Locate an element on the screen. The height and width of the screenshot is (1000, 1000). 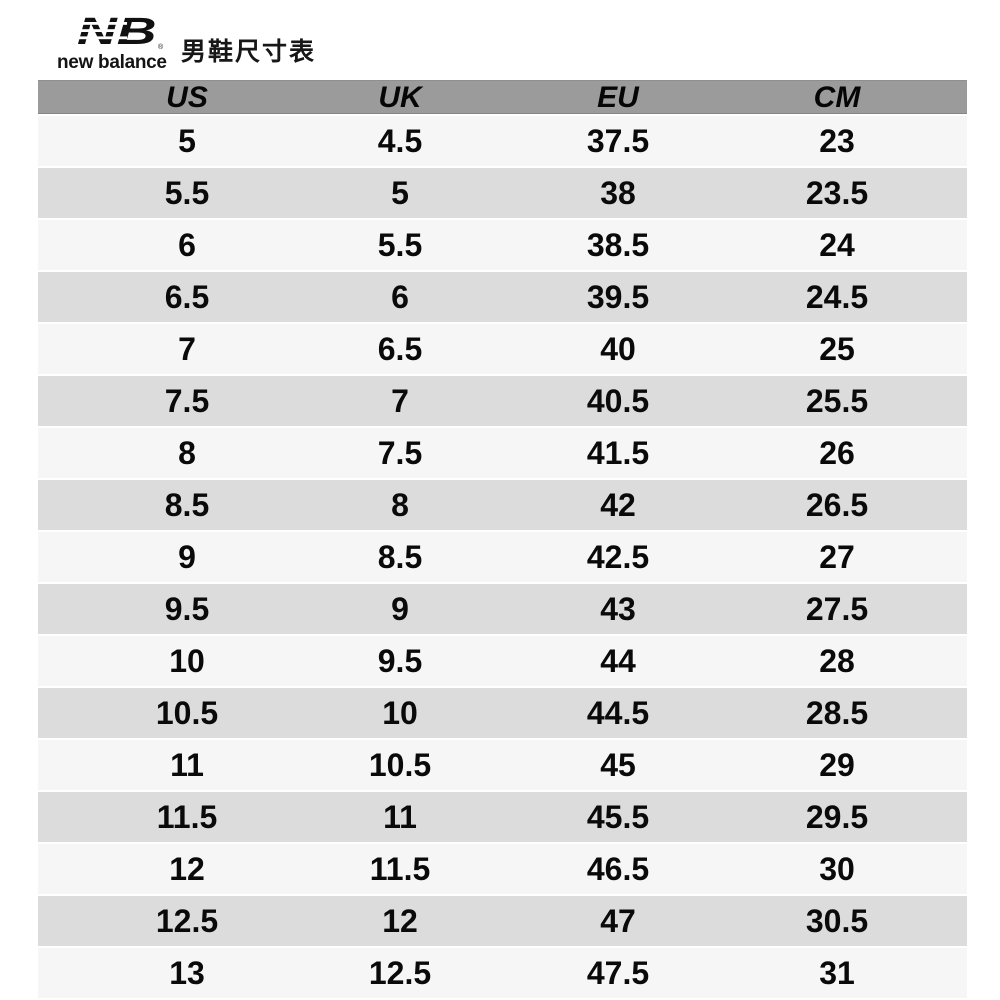
table-row: 12.5 12 47 30.5 is located at coordinates (502, 922).